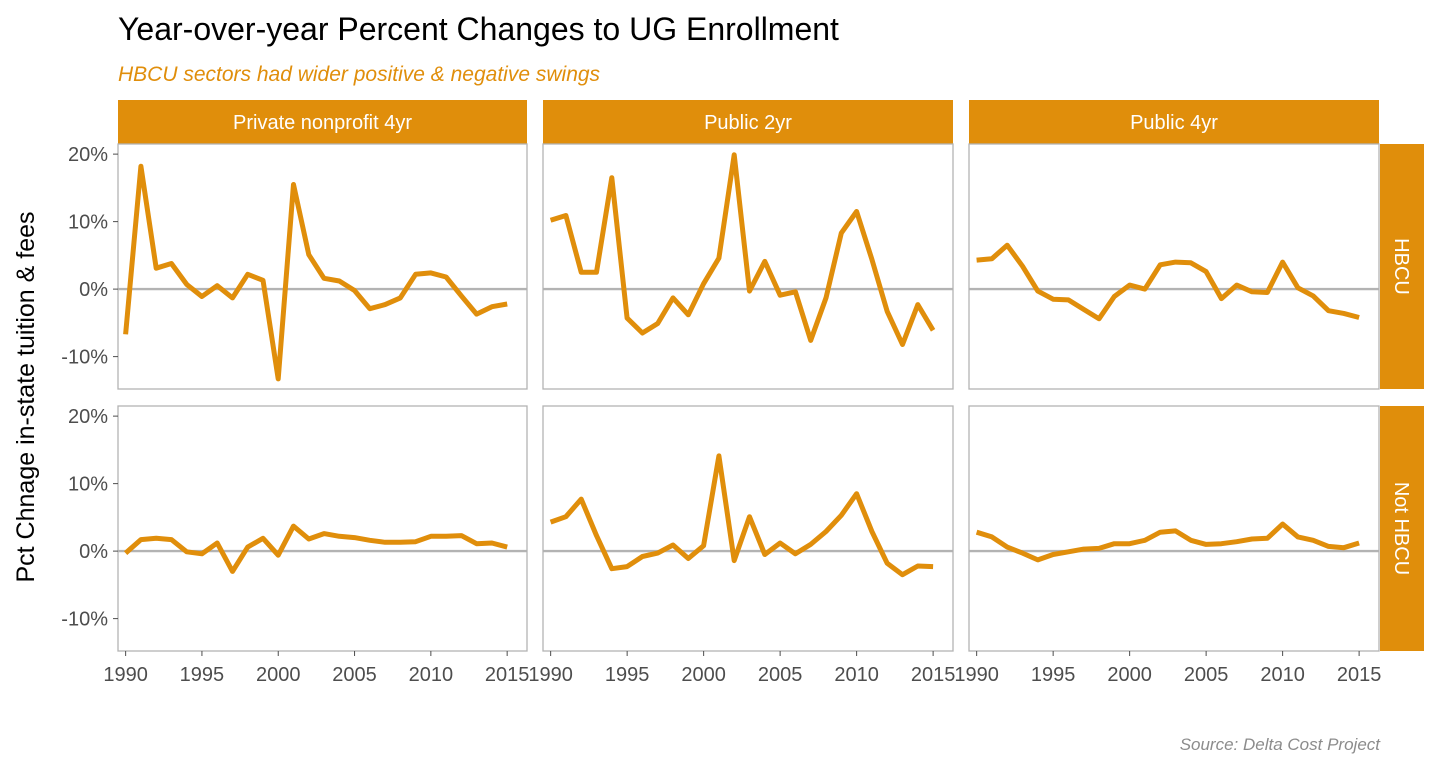  I want to click on chart-caption: Source: Delta Cost Project, so click(1281, 744).